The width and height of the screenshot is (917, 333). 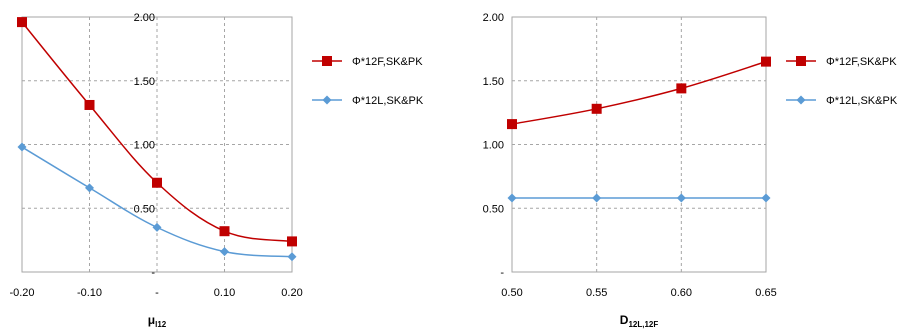 What do you see at coordinates (291, 293) in the screenshot?
I see `x-tick-label: 0.20` at bounding box center [291, 293].